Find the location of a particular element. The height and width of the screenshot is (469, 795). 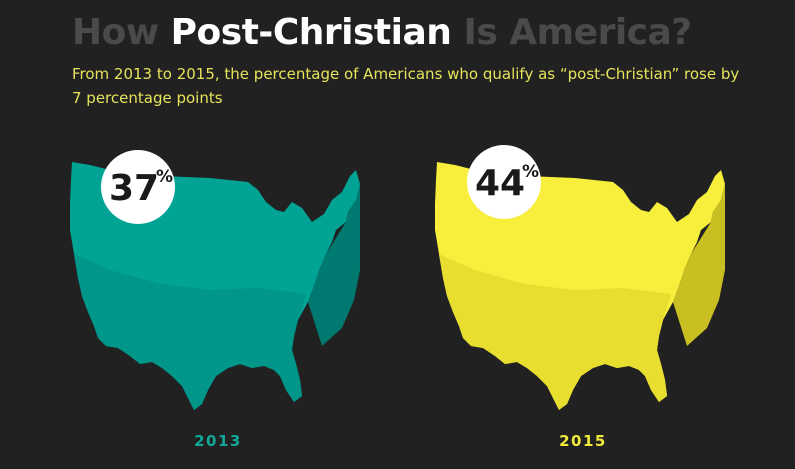

category-label-2015: 2015 is located at coordinates (583, 441).